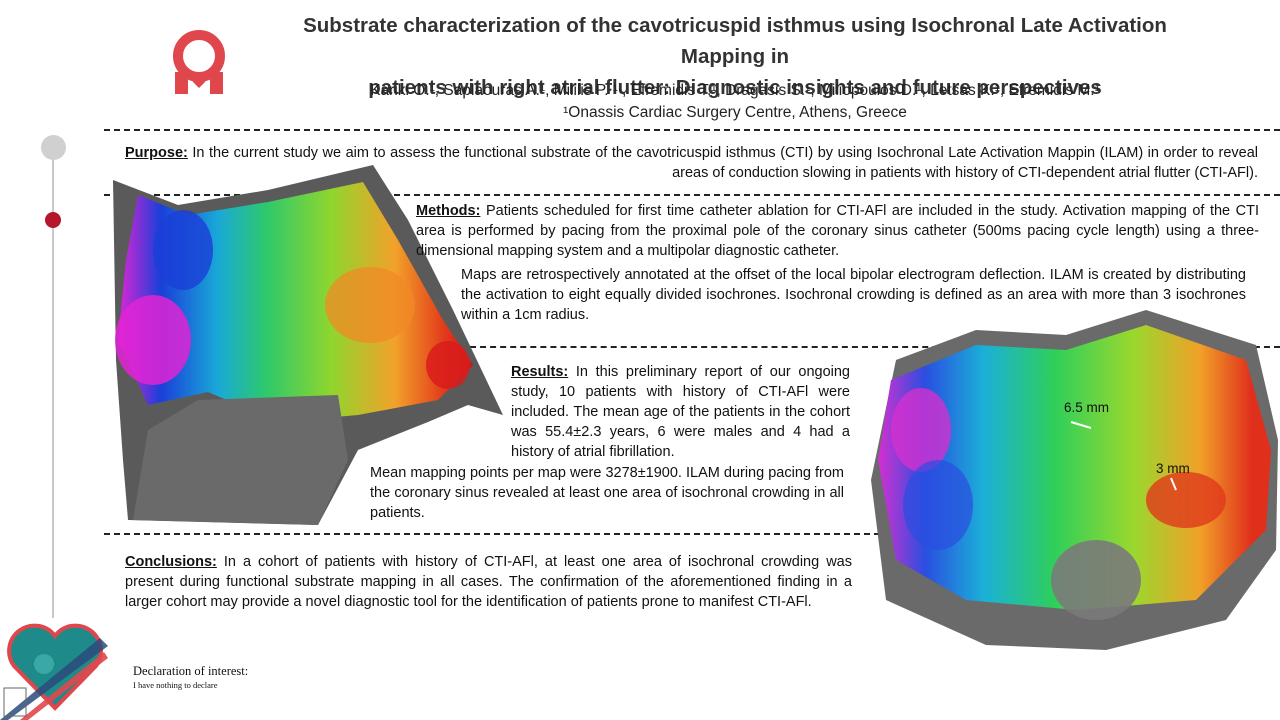 The width and height of the screenshot is (1280, 720). Describe the element at coordinates (53, 147) in the screenshot. I see `timeline-dot-grey` at that location.